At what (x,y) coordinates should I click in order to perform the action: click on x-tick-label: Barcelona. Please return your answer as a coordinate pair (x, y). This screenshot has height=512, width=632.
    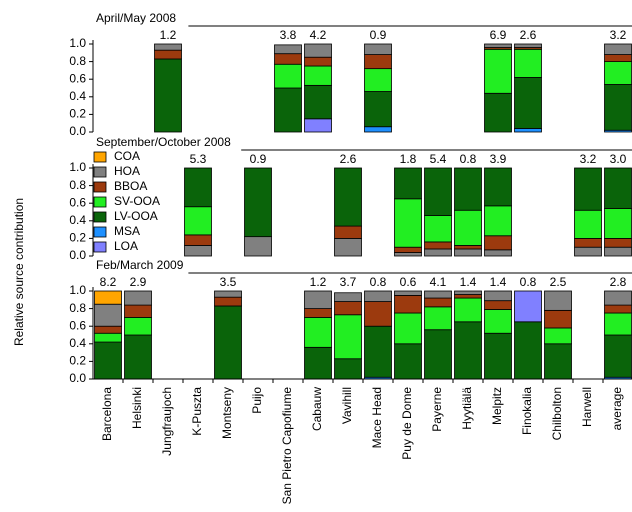
    Looking at the image, I should click on (107, 414).